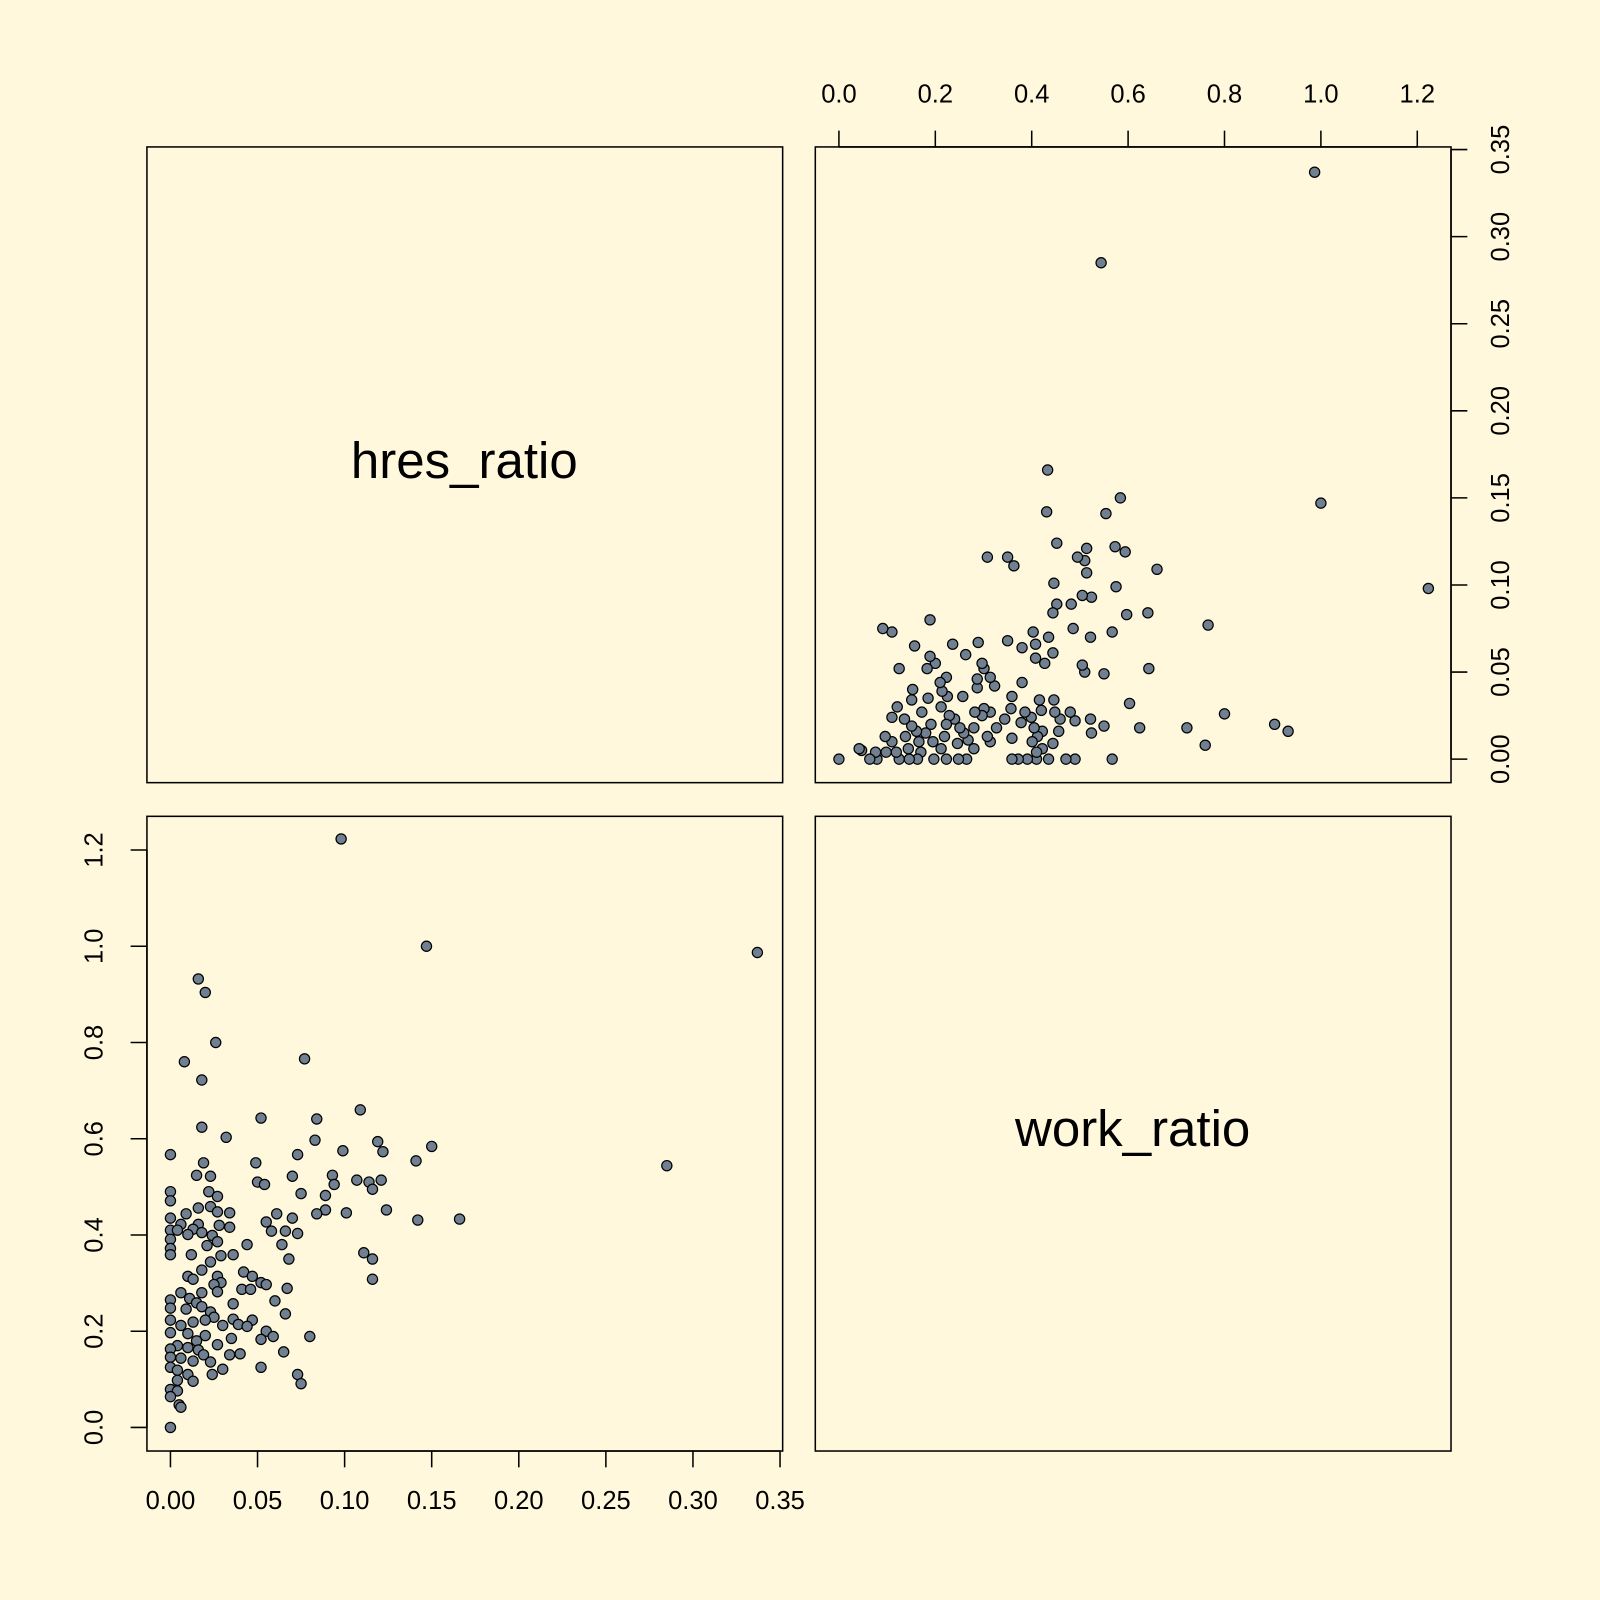 This screenshot has height=1600, width=1600. What do you see at coordinates (1501, 411) in the screenshot?
I see `tick-label: 0.20` at bounding box center [1501, 411].